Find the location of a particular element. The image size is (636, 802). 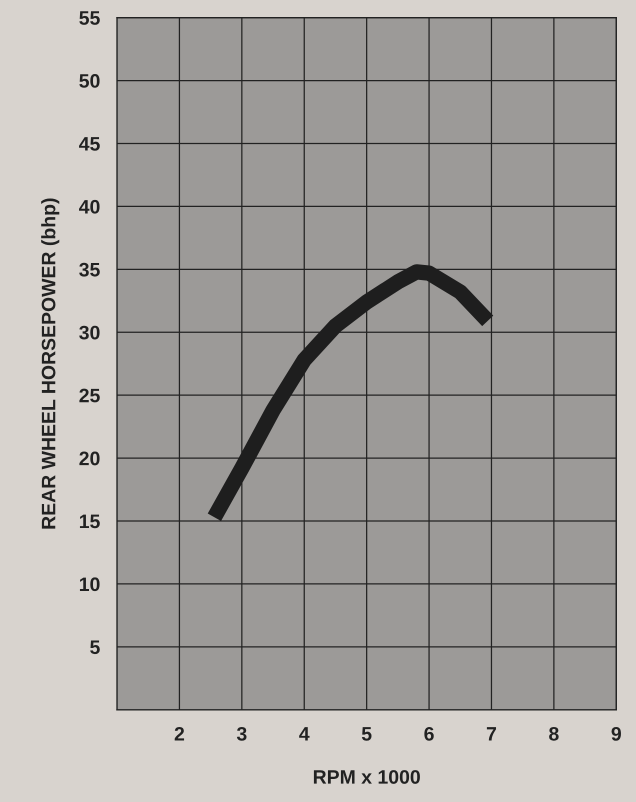

y-tick-label: 10 is located at coordinates (90, 584).